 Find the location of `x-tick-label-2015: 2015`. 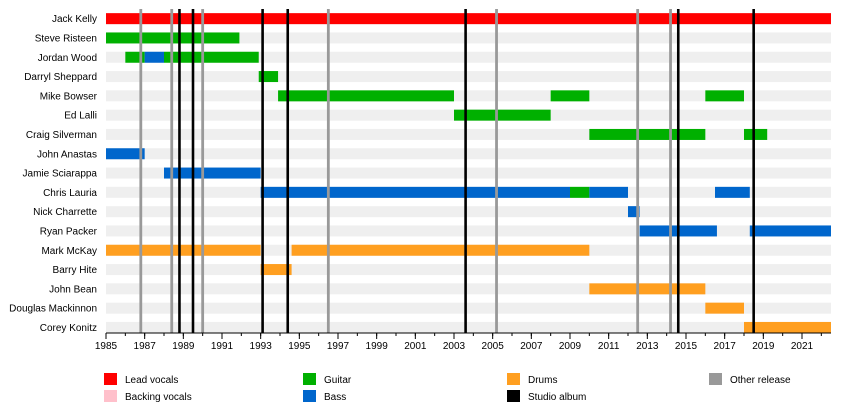

x-tick-label-2015: 2015 is located at coordinates (686, 346).